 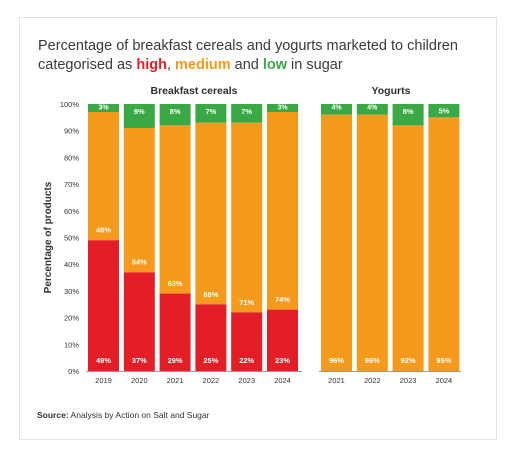 I want to click on y-tick-label: 50%, so click(x=71, y=238).